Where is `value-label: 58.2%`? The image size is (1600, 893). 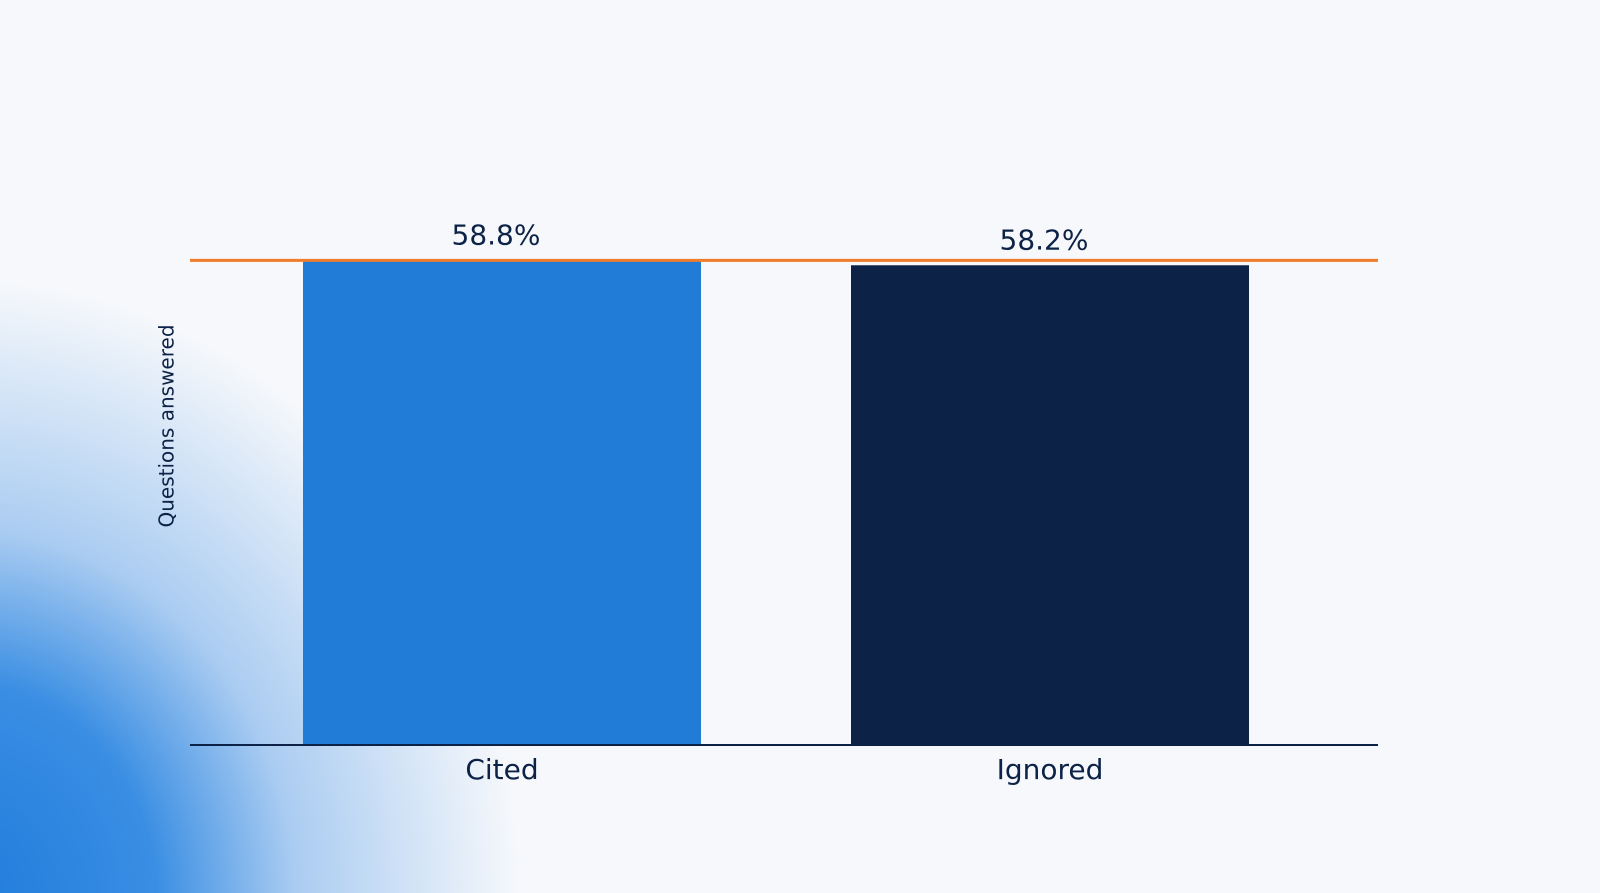 value-label: 58.2% is located at coordinates (1044, 239).